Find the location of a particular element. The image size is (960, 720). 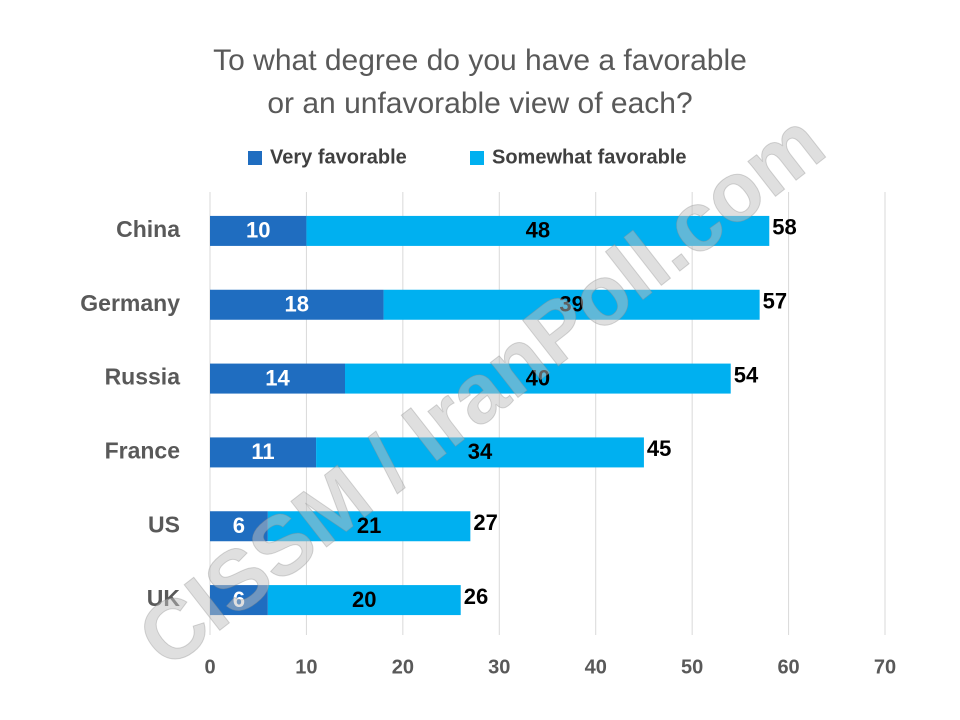

y-tick-label: China is located at coordinates (148, 229).